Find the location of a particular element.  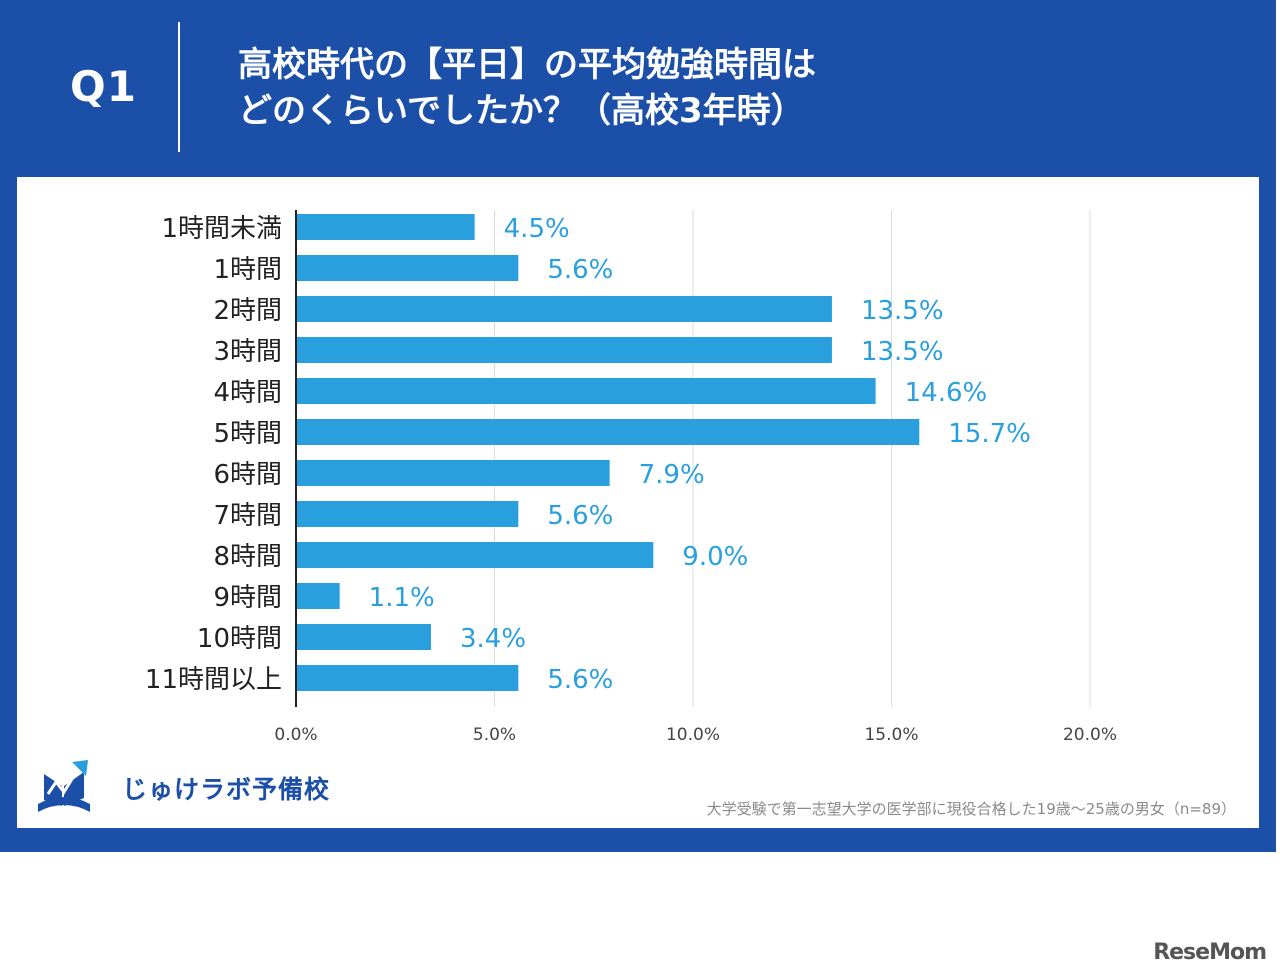

header-divider is located at coordinates (179, 87).